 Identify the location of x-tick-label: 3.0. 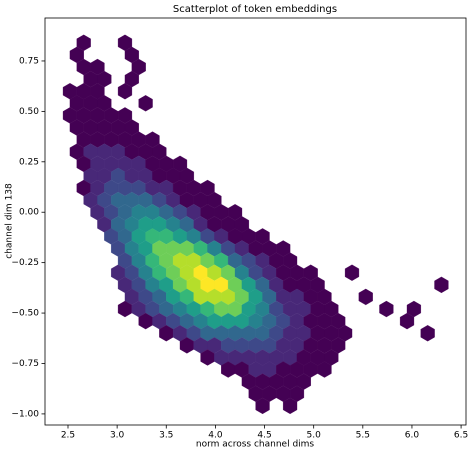
(117, 436).